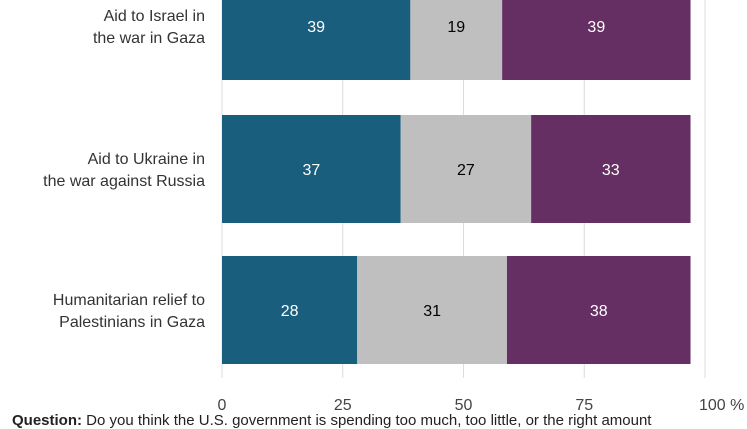 The width and height of the screenshot is (747, 429). I want to click on category-label: the war against Russia, so click(124, 181).